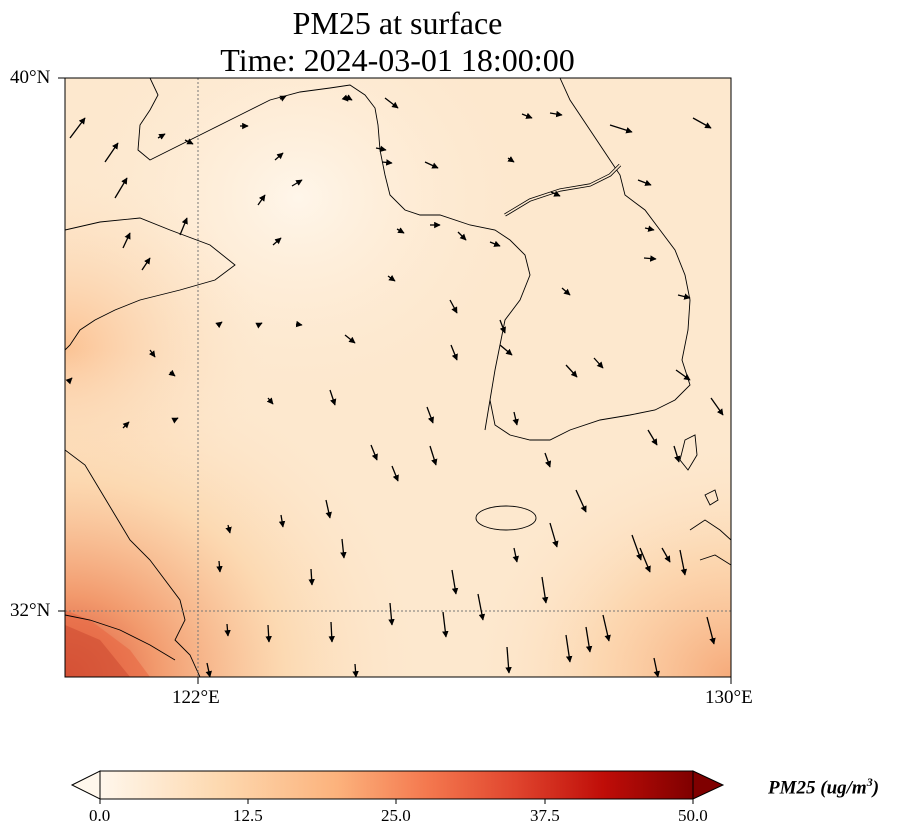 The height and width of the screenshot is (836, 905). What do you see at coordinates (545, 815) in the screenshot?
I see `colorbar-tick-3: 37.5` at bounding box center [545, 815].